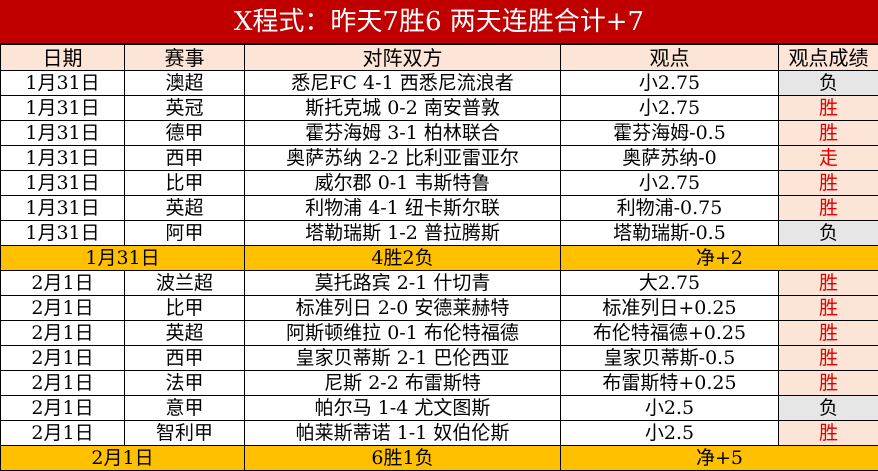 This screenshot has width=878, height=471. Describe the element at coordinates (403, 183) in the screenshot. I see `match-cell: 威尔郡 0-1 韦斯特鲁` at that location.